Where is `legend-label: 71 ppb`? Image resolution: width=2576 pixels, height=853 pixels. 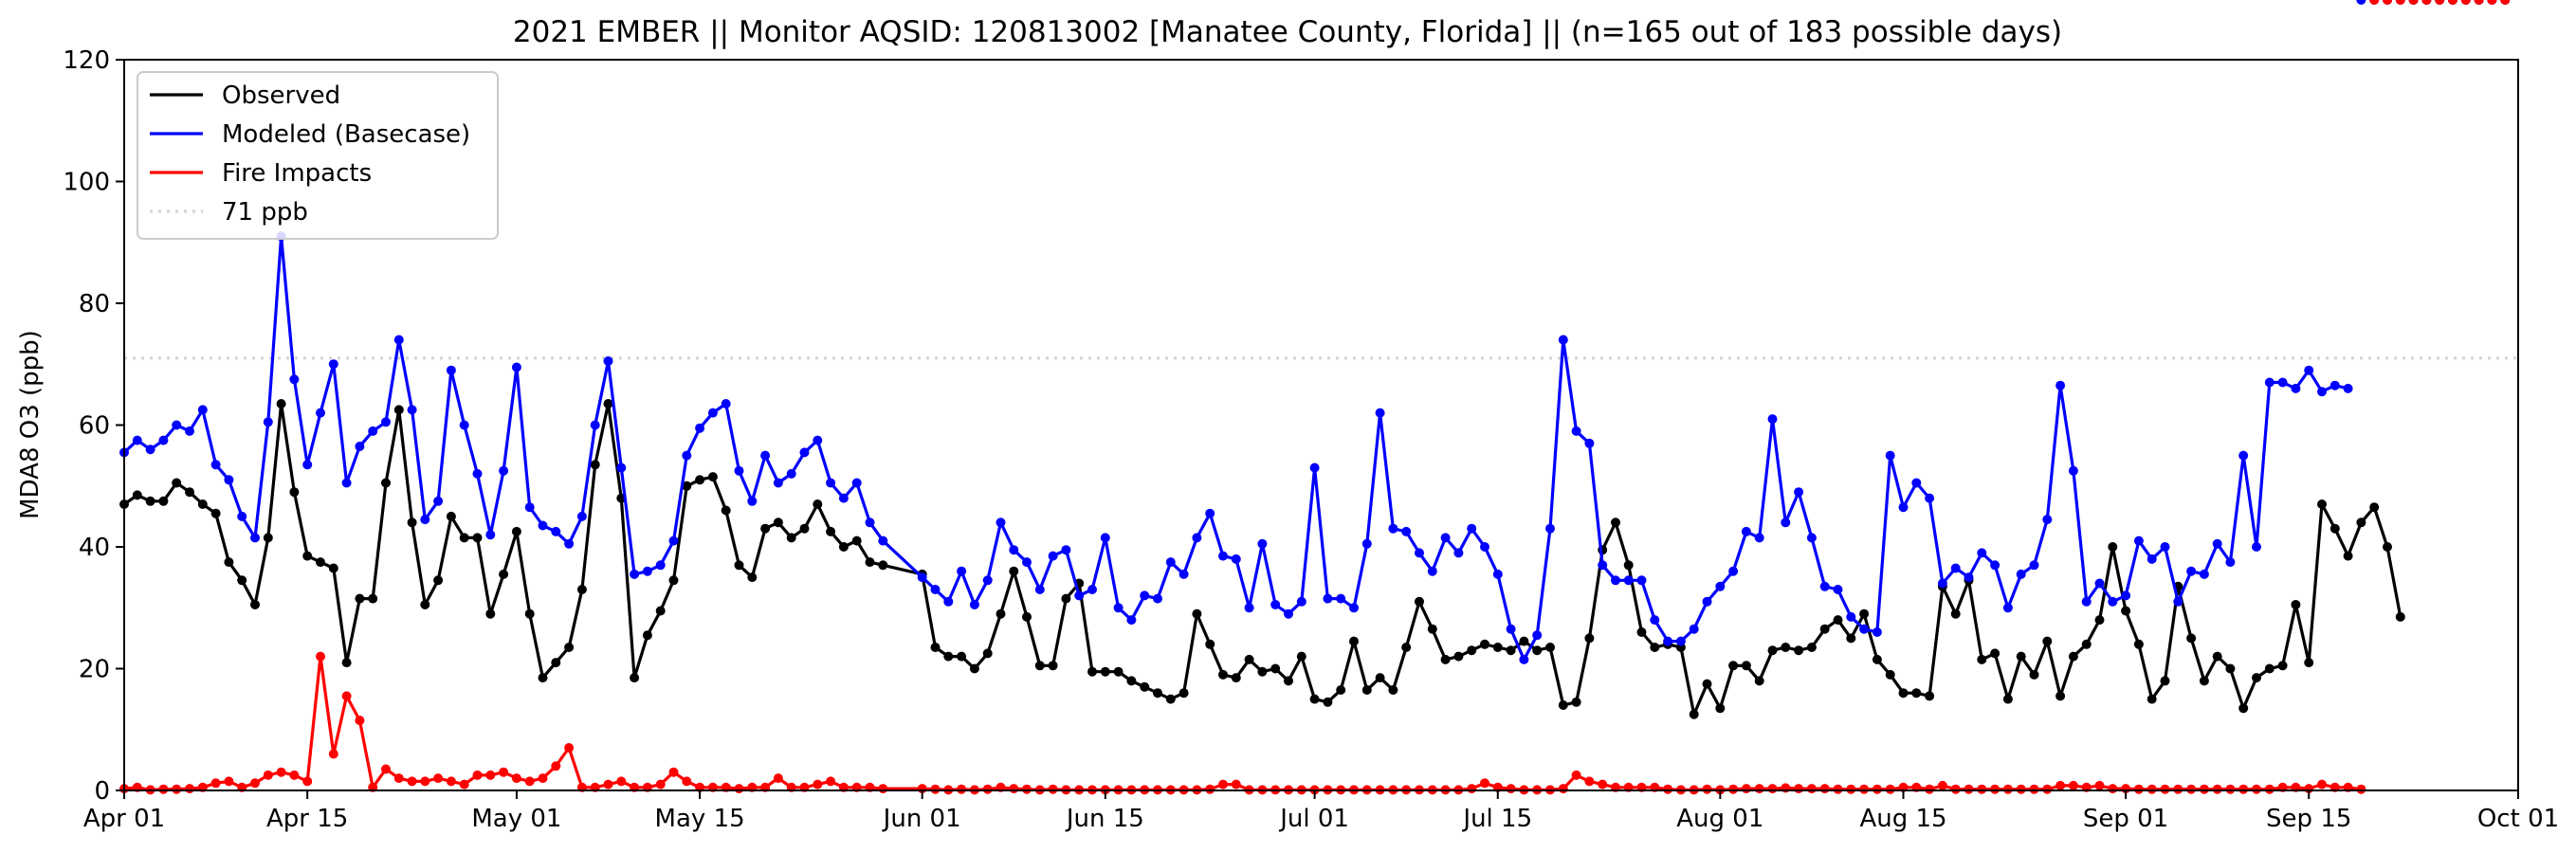
legend-label: 71 ppb is located at coordinates (265, 212).